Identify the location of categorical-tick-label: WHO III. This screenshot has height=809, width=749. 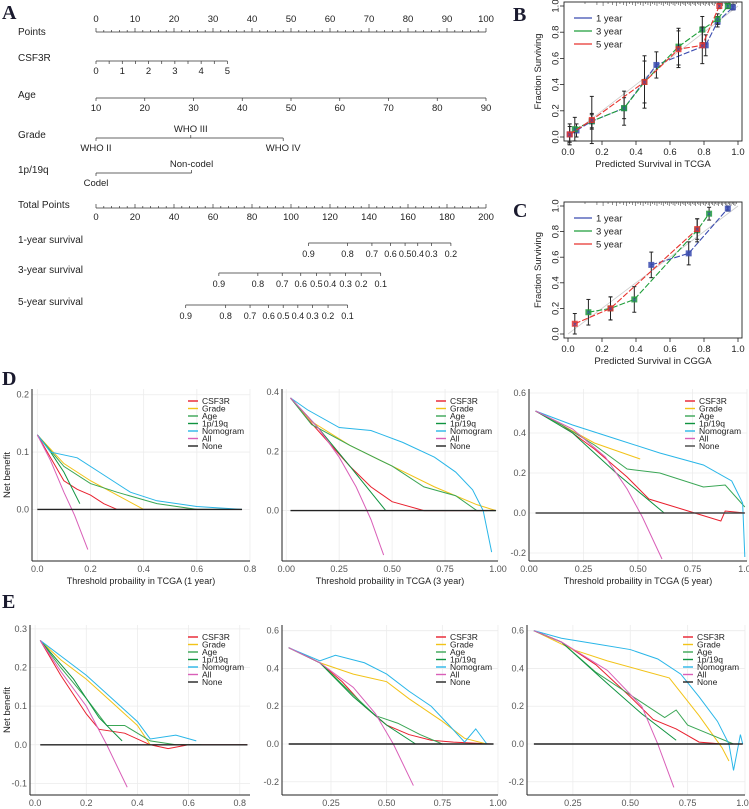
(191, 129).